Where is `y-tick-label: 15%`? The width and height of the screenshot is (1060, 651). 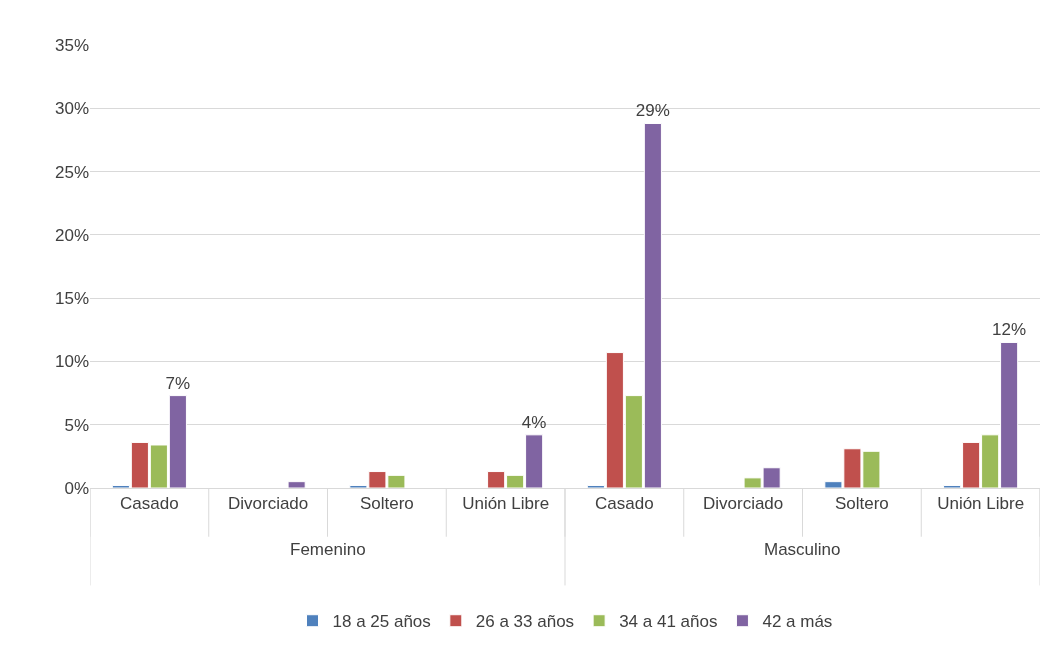 y-tick-label: 15% is located at coordinates (71, 299).